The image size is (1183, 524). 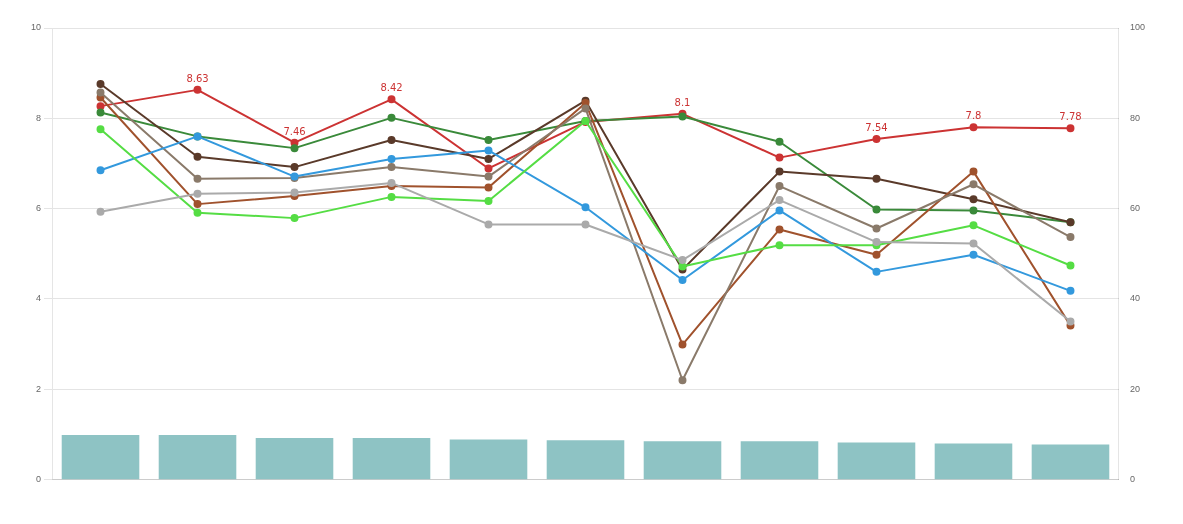 I want to click on data-label: 7.78, so click(x=1070, y=117).